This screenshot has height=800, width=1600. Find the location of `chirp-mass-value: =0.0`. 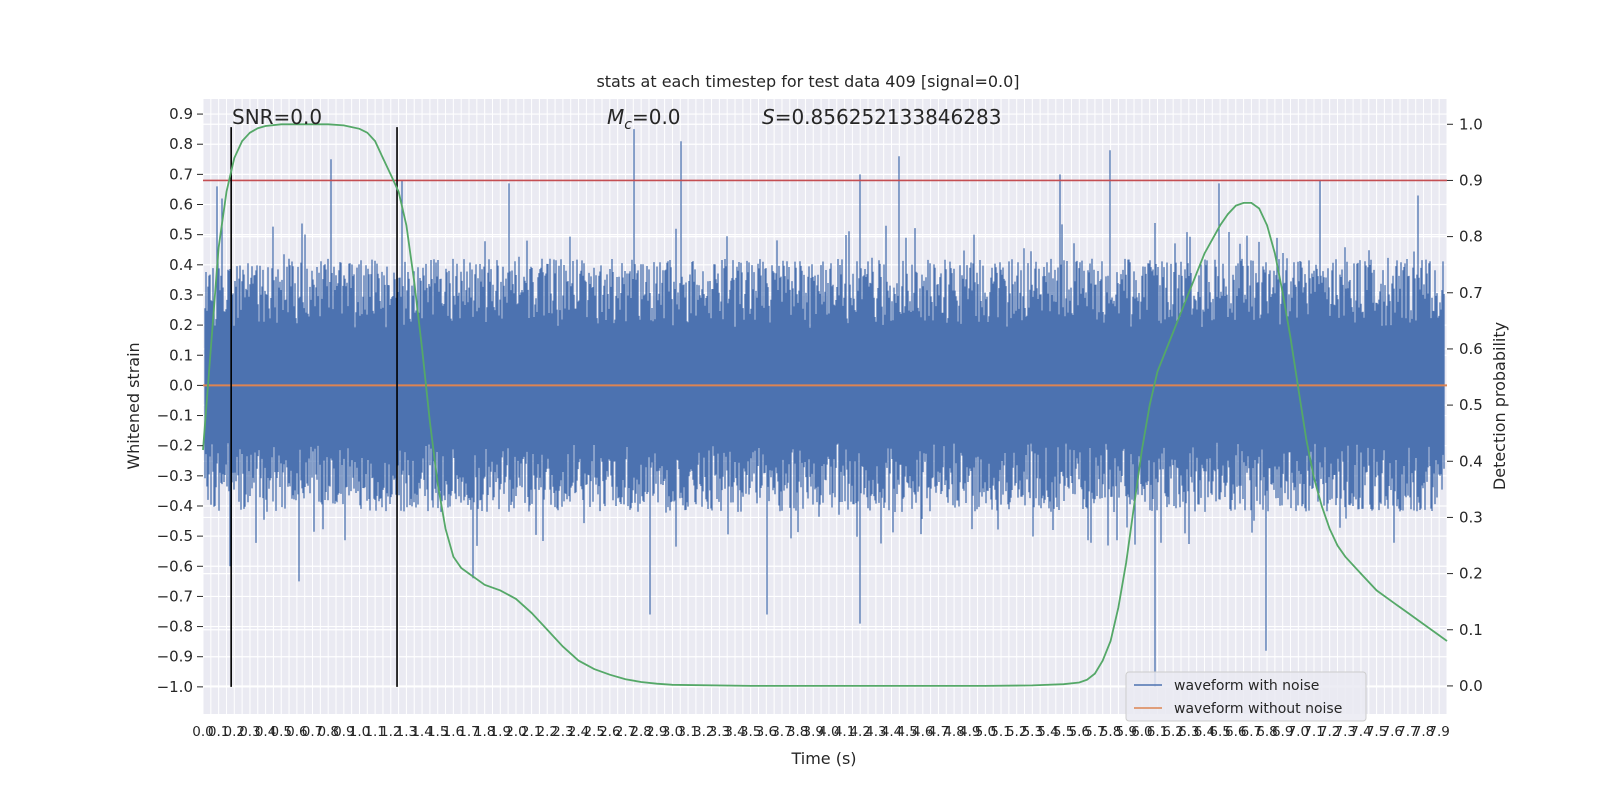

chirp-mass-value: =0.0 is located at coordinates (656, 117).